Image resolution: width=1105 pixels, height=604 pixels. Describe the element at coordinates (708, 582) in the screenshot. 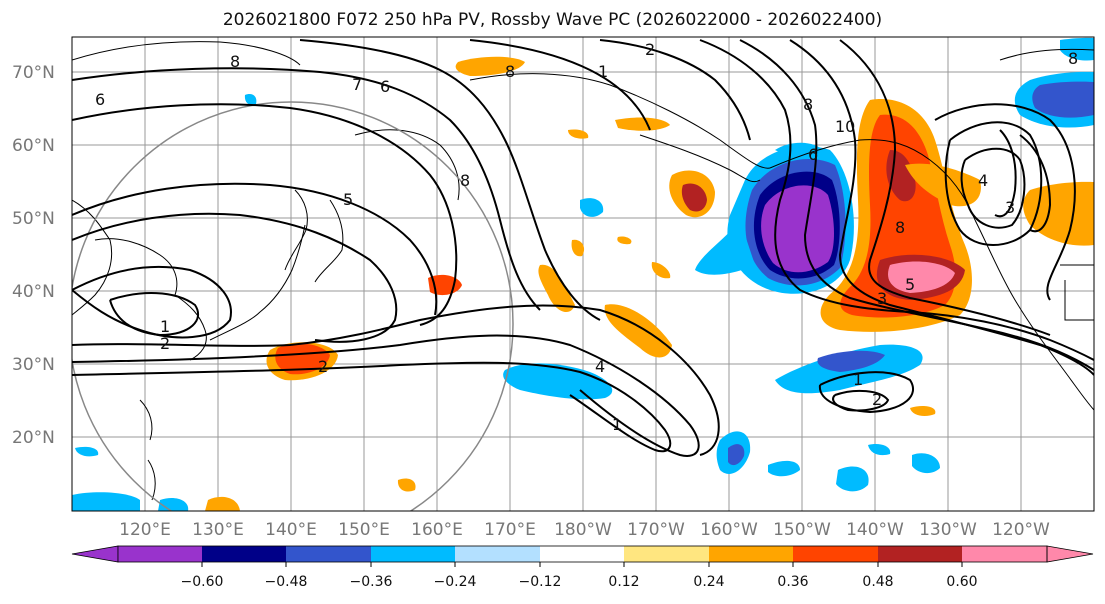

I see `colorbar-tick-label: 0.24` at that location.